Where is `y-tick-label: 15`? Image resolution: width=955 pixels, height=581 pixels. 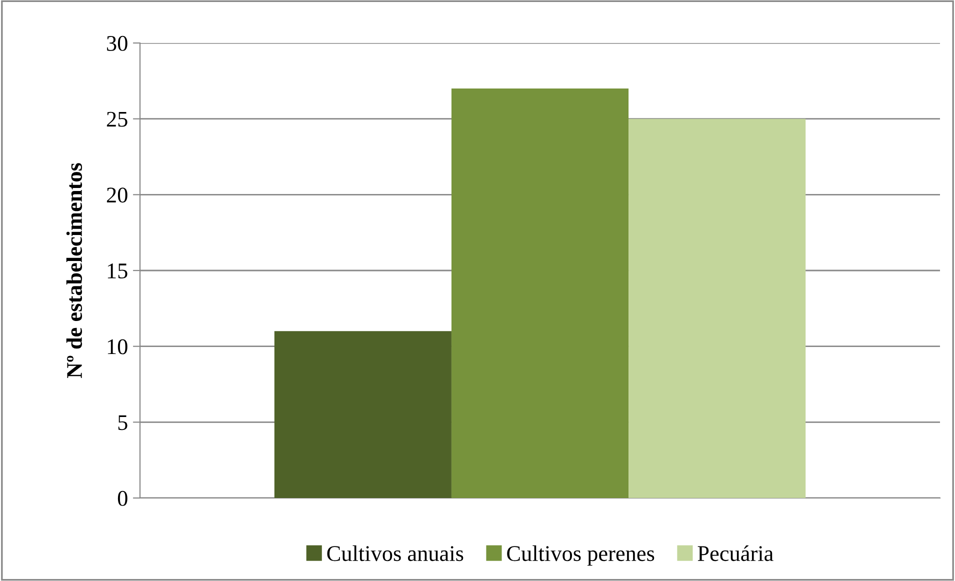
y-tick-label: 15 is located at coordinates (118, 271).